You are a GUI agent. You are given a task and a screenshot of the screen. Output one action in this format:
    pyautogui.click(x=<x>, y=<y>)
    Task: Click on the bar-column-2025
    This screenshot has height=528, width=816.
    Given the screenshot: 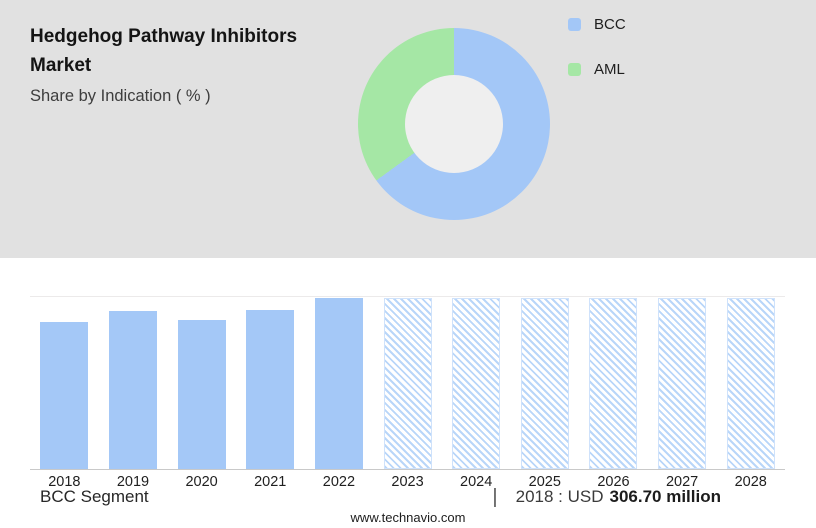 What is the action you would take?
    pyautogui.click(x=544, y=383)
    